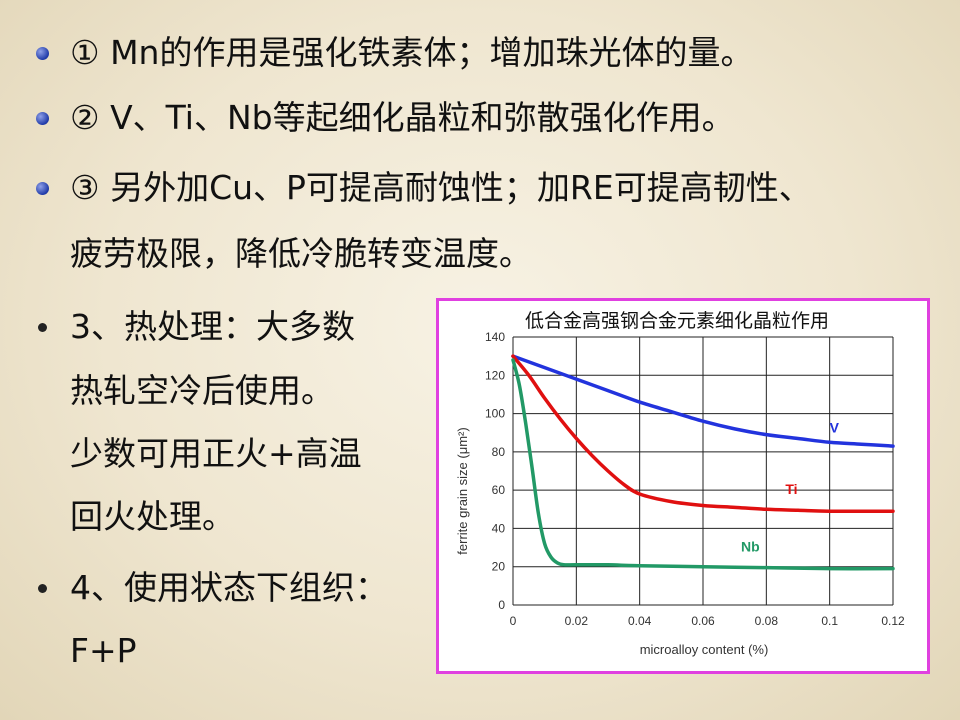 The height and width of the screenshot is (720, 960). Describe the element at coordinates (202, 390) in the screenshot. I see `section3-line2: 热轧空冷后使用。` at that location.